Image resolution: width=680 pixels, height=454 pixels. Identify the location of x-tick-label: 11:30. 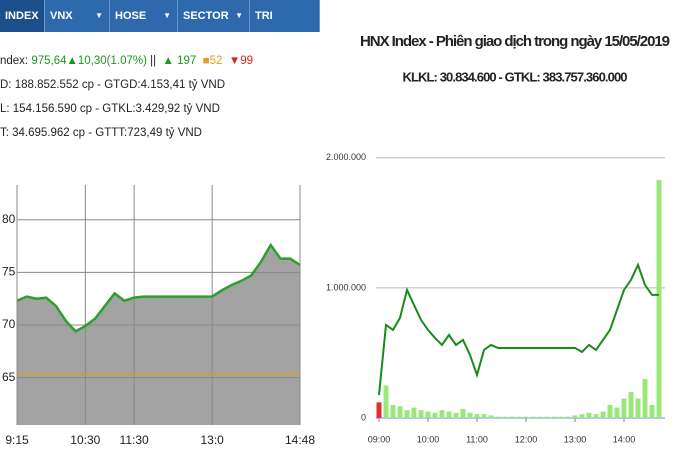
(134, 440).